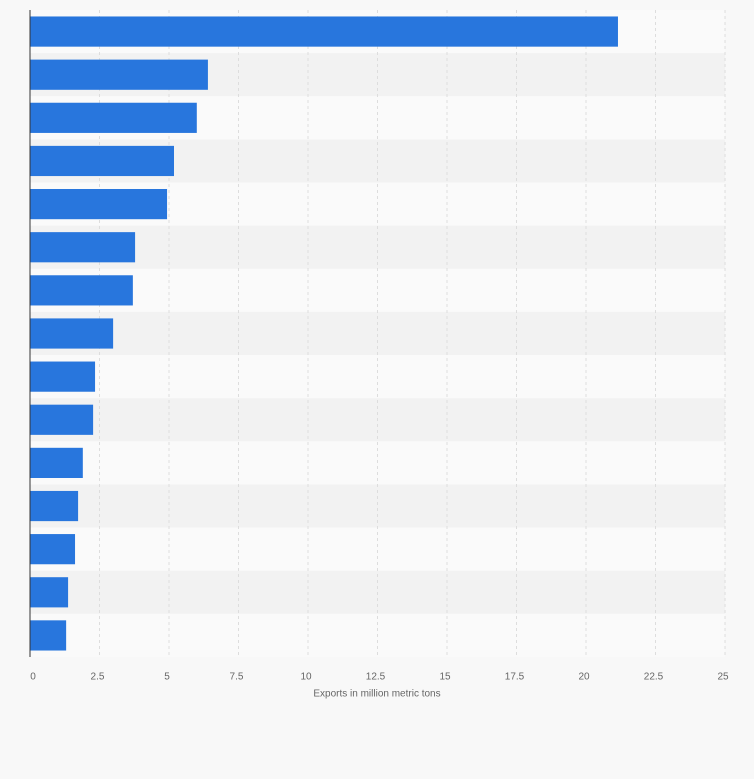 This screenshot has width=754, height=779. I want to click on x-tick-label: 25, so click(723, 677).